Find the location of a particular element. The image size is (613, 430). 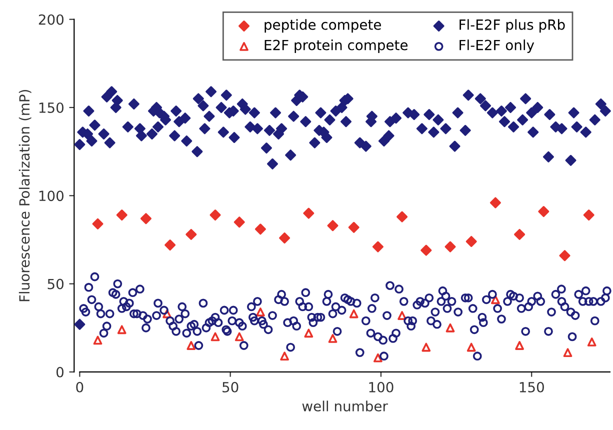

legend-label: Fl-E2F only is located at coordinates (497, 46).